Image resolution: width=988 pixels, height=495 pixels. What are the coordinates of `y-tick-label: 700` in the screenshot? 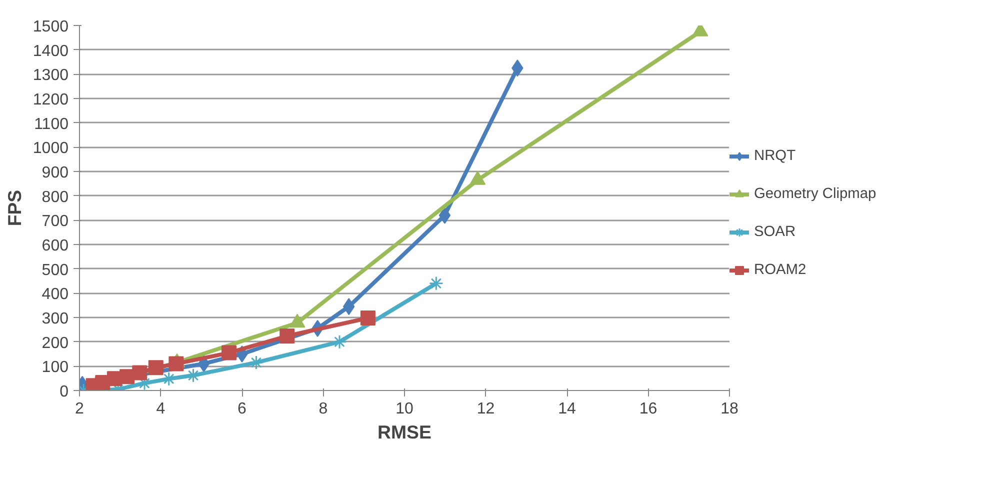 It's located at (55, 221).